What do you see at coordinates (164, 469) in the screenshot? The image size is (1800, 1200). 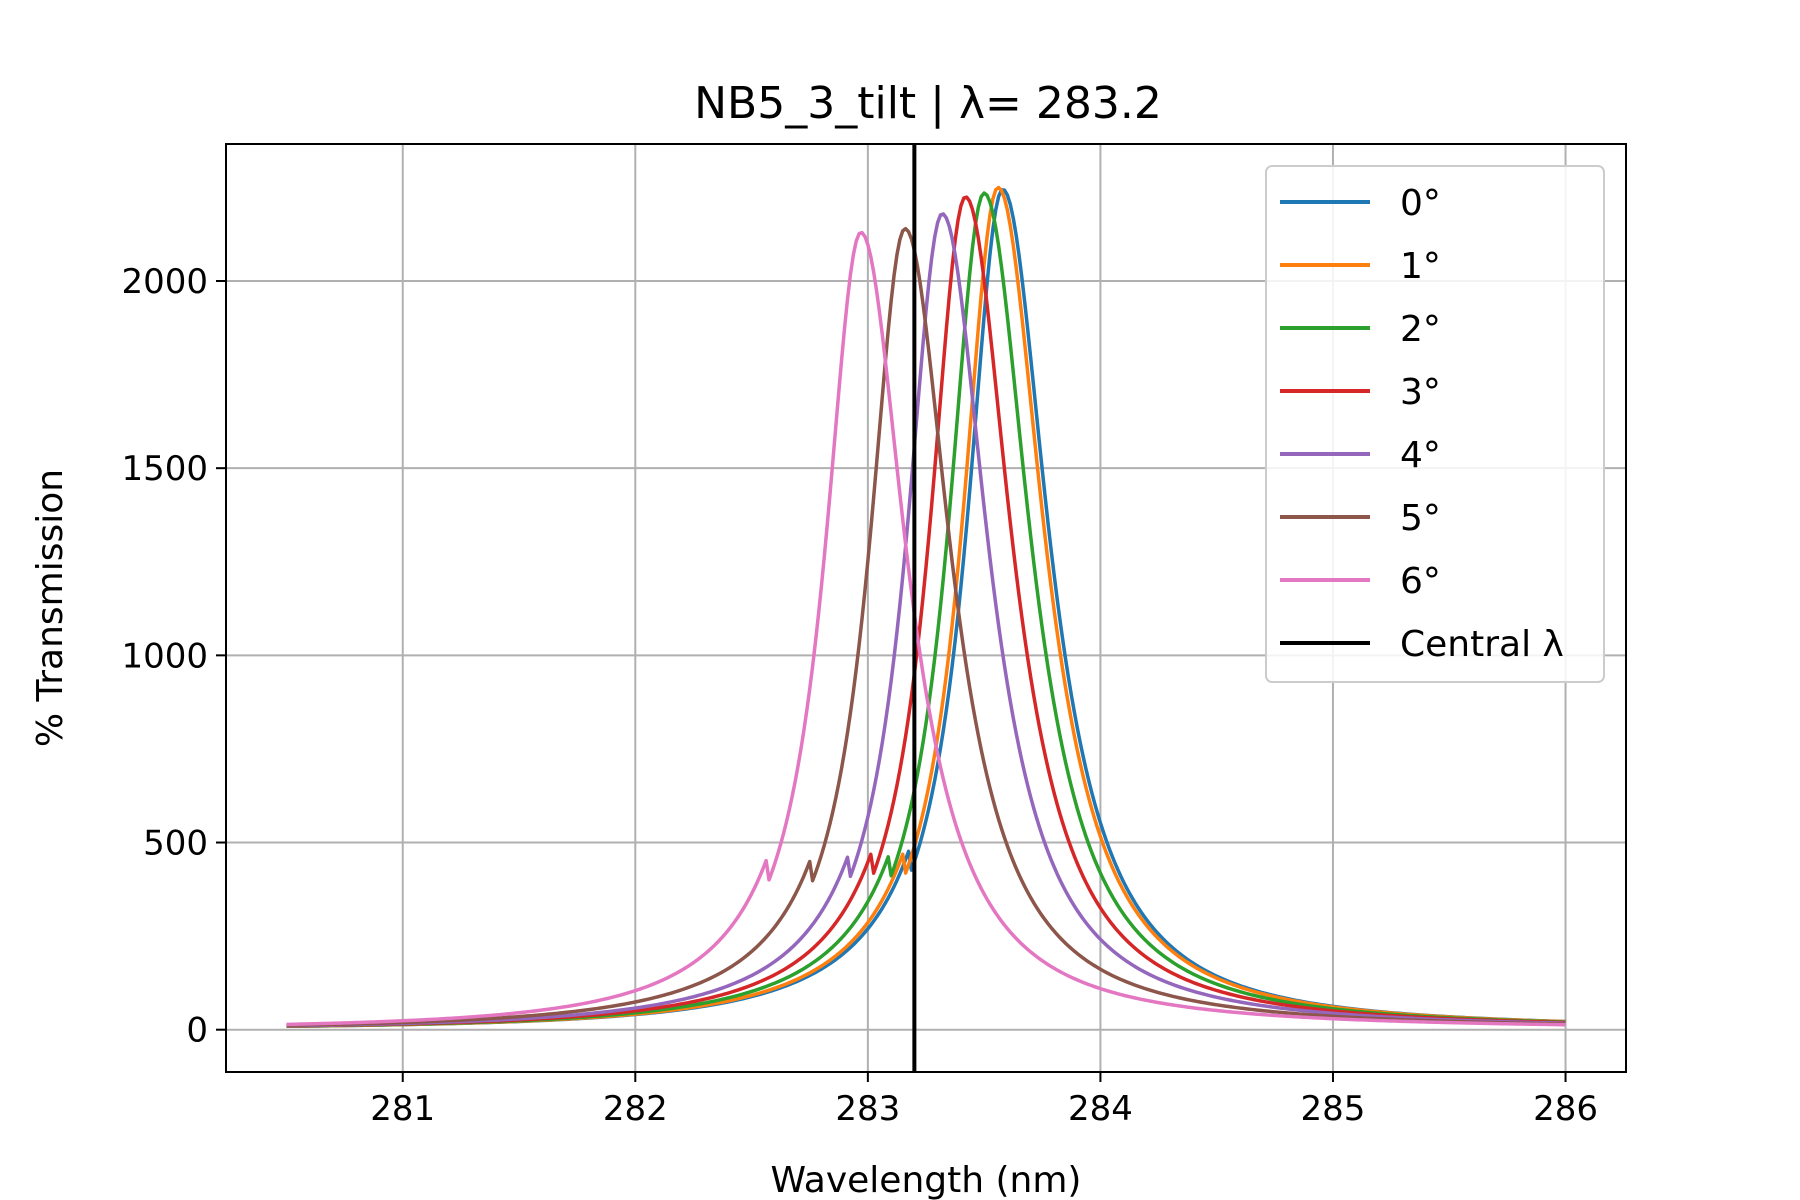 I see `y-tick-label: 1500` at bounding box center [164, 469].